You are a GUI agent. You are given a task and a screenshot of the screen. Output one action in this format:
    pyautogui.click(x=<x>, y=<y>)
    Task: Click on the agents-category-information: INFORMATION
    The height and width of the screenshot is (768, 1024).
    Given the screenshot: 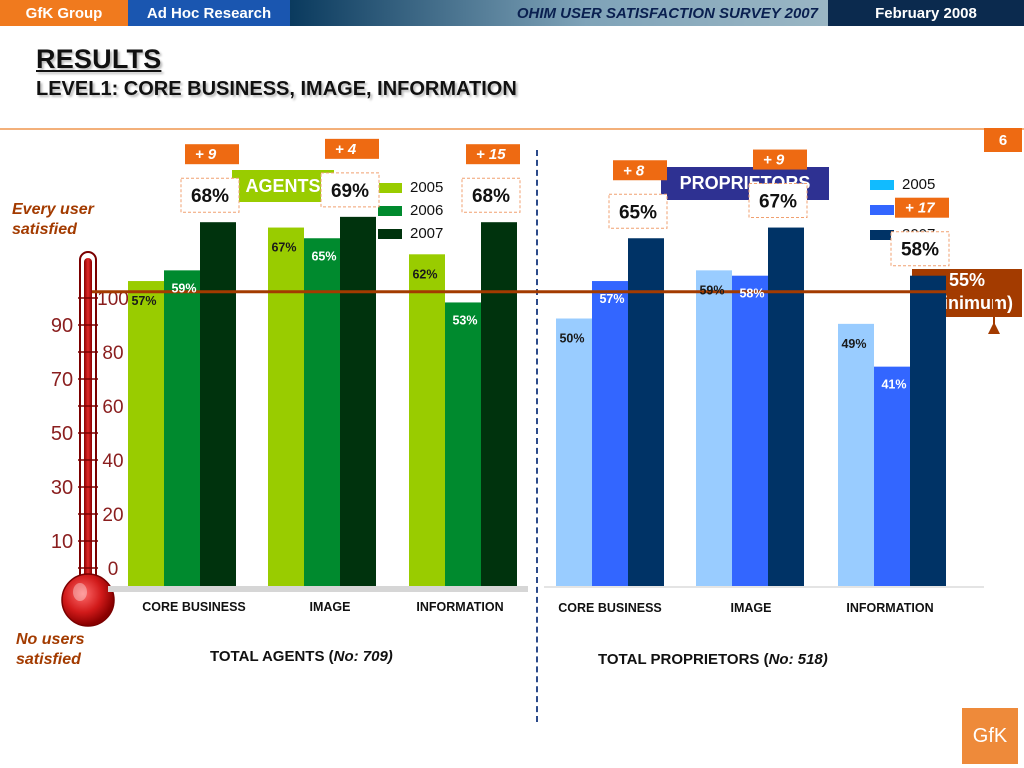 What is the action you would take?
    pyautogui.click(x=460, y=607)
    